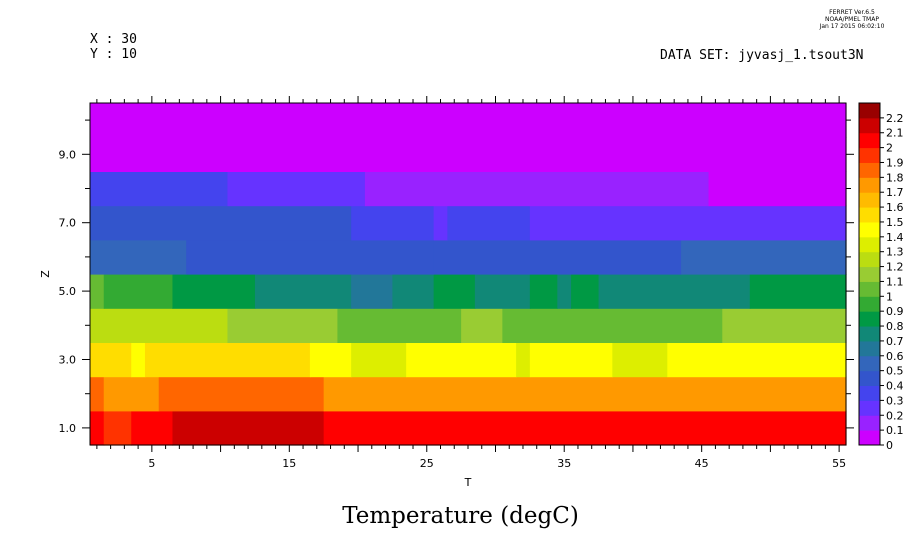 The height and width of the screenshot is (552, 921). Describe the element at coordinates (895, 281) in the screenshot. I see `colorbar-label: 1.1` at that location.